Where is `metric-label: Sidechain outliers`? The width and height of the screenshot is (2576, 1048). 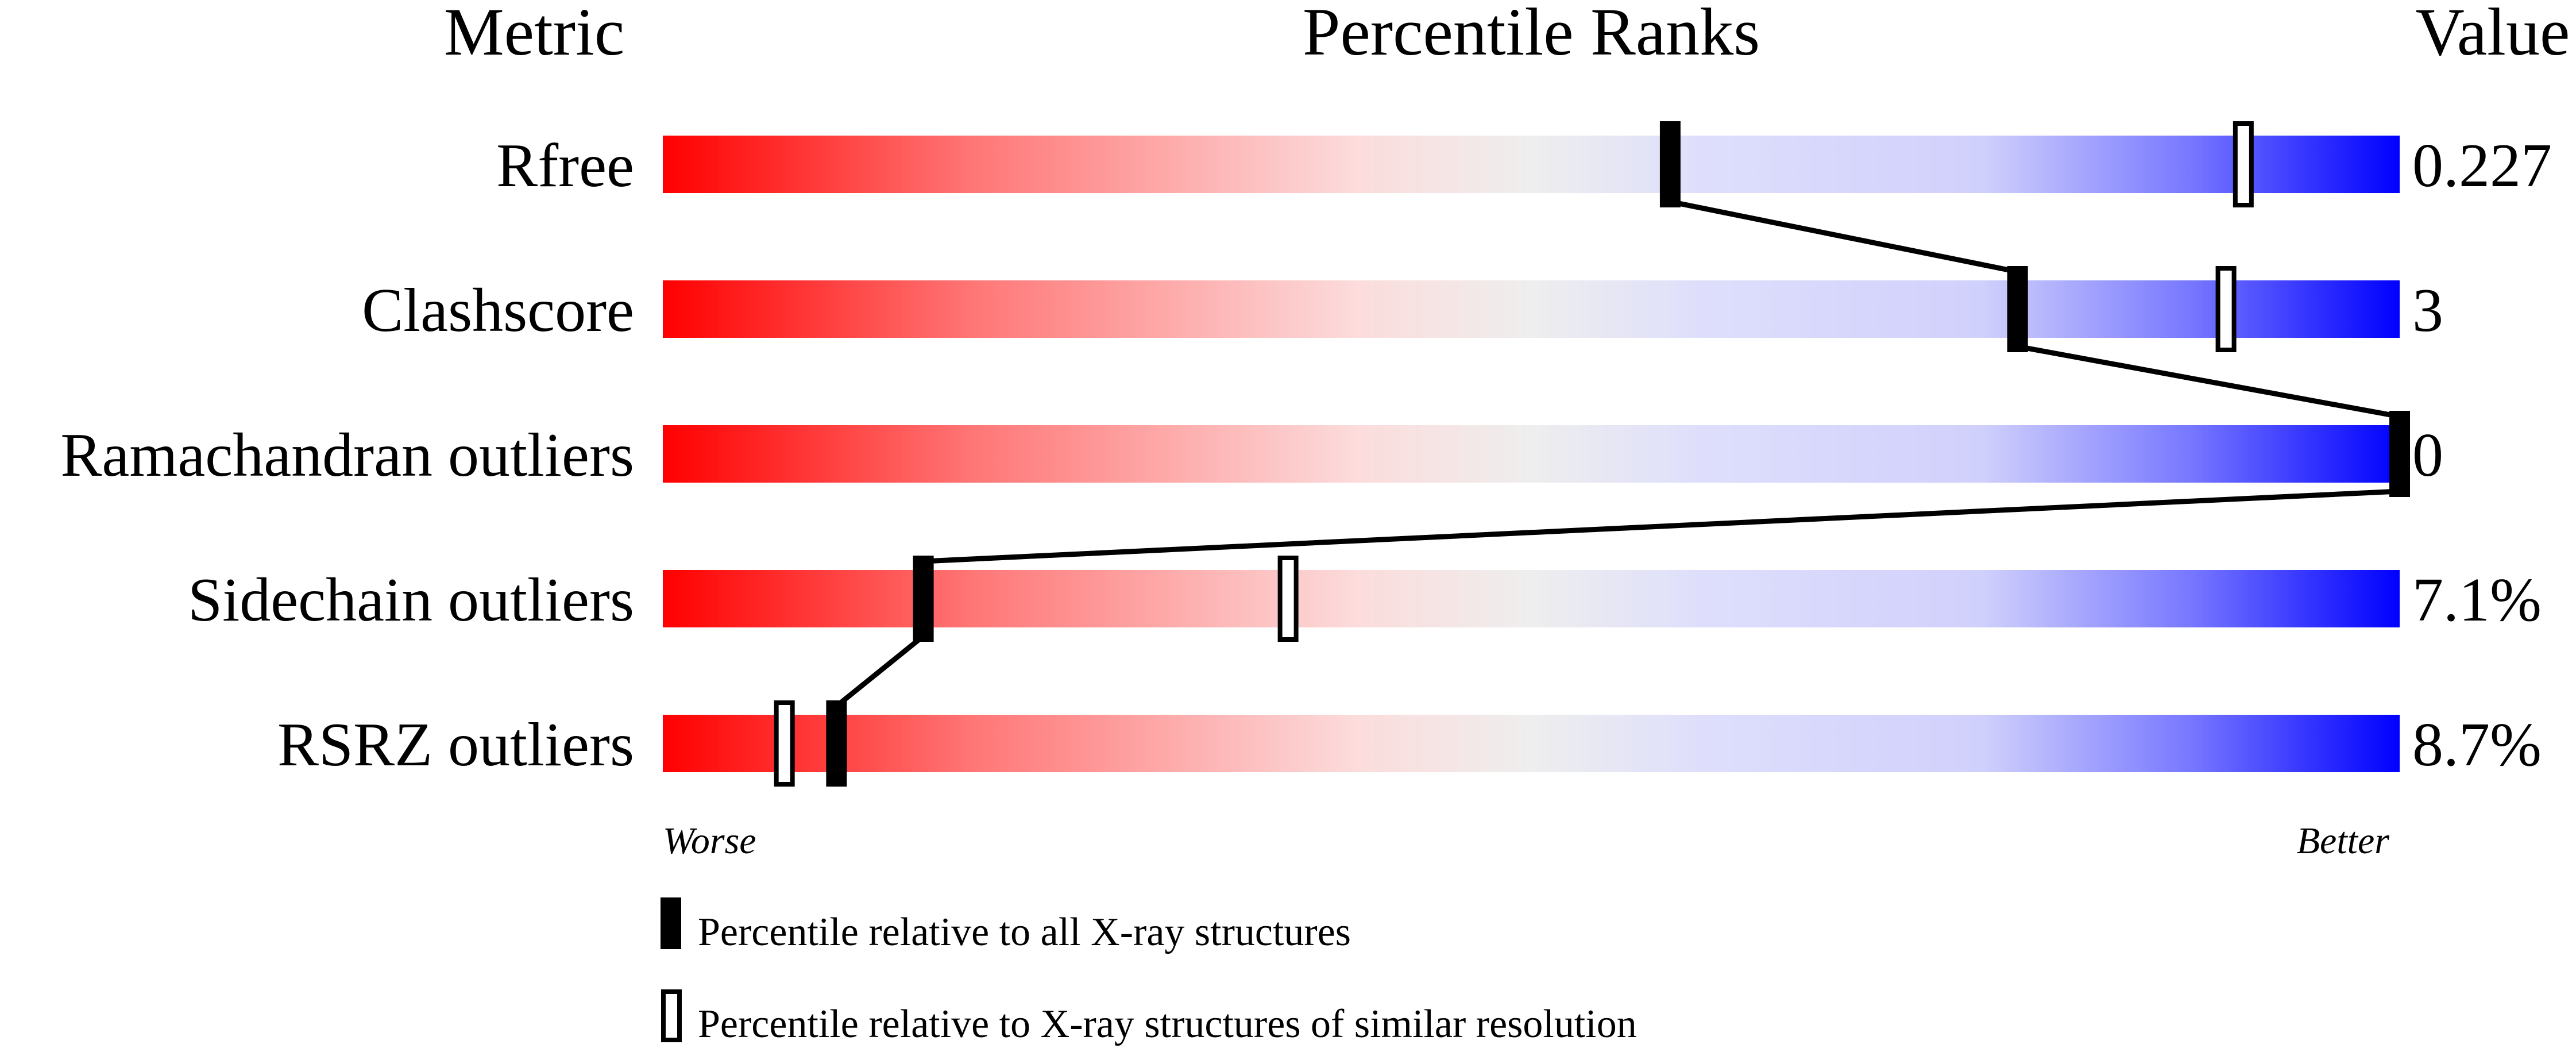
metric-label: Sidechain outliers is located at coordinates (411, 600).